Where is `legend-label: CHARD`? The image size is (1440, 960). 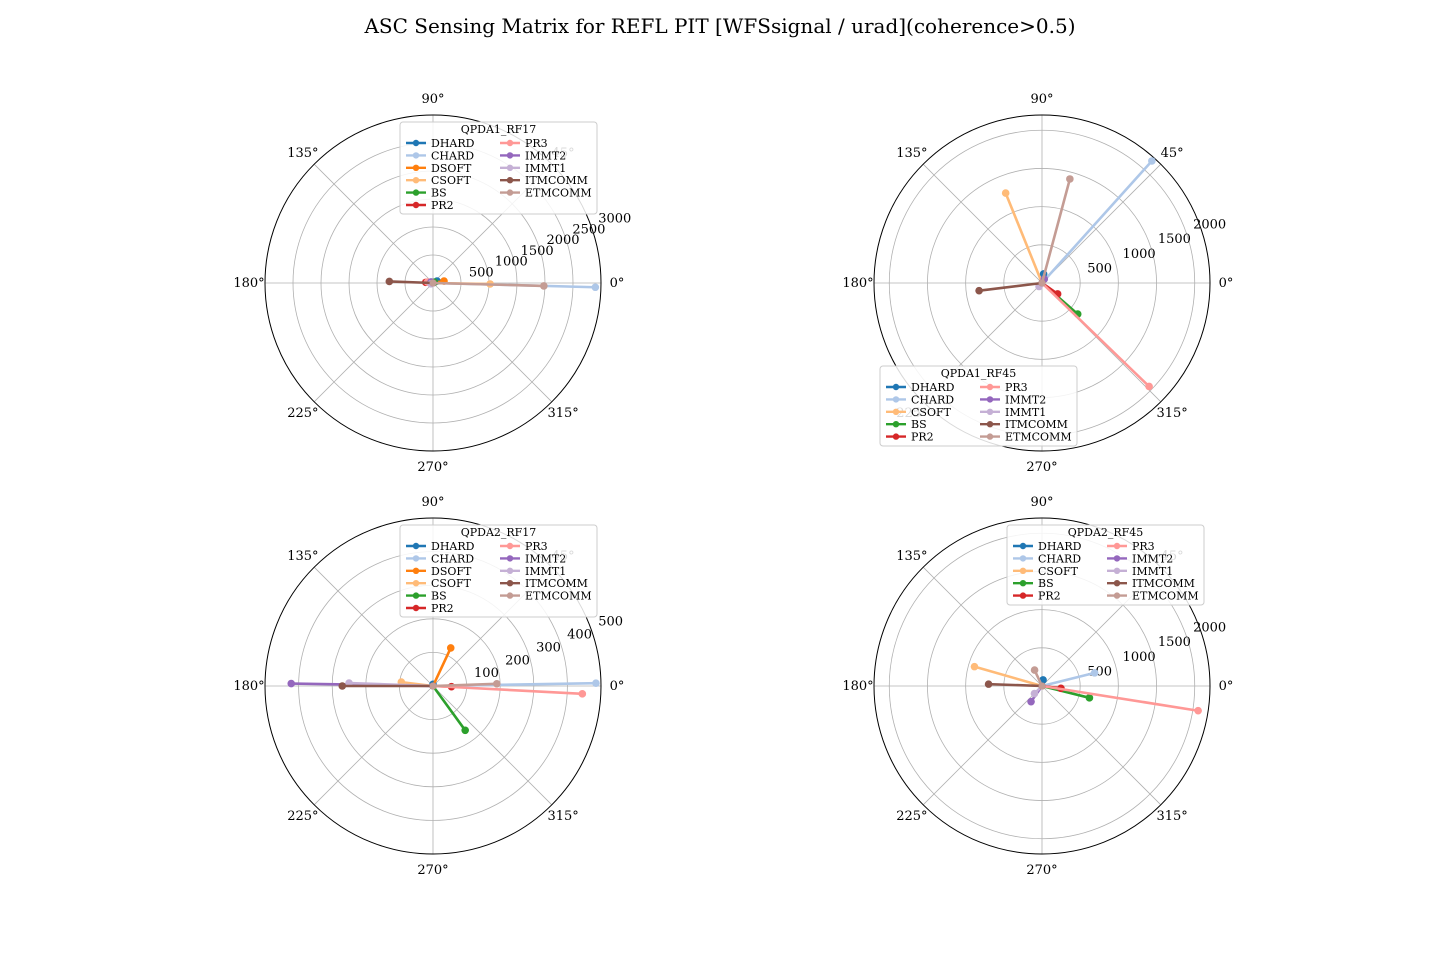 legend-label: CHARD is located at coordinates (452, 155).